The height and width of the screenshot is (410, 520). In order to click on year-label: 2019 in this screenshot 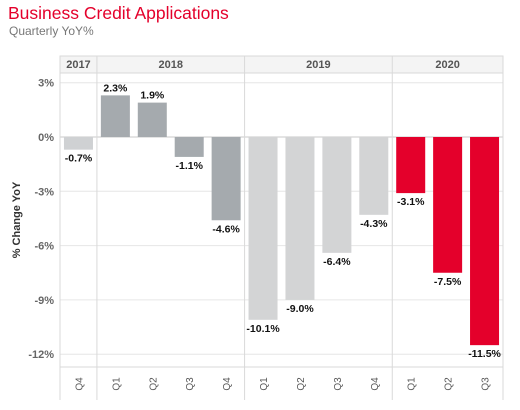, I will do `click(318, 65)`.